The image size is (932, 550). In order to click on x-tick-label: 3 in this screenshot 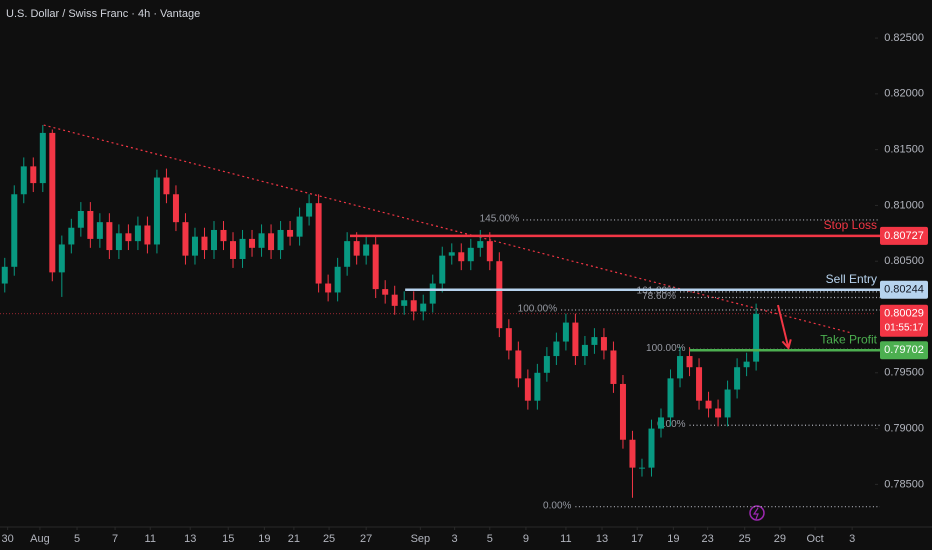, I will do `click(455, 539)`.